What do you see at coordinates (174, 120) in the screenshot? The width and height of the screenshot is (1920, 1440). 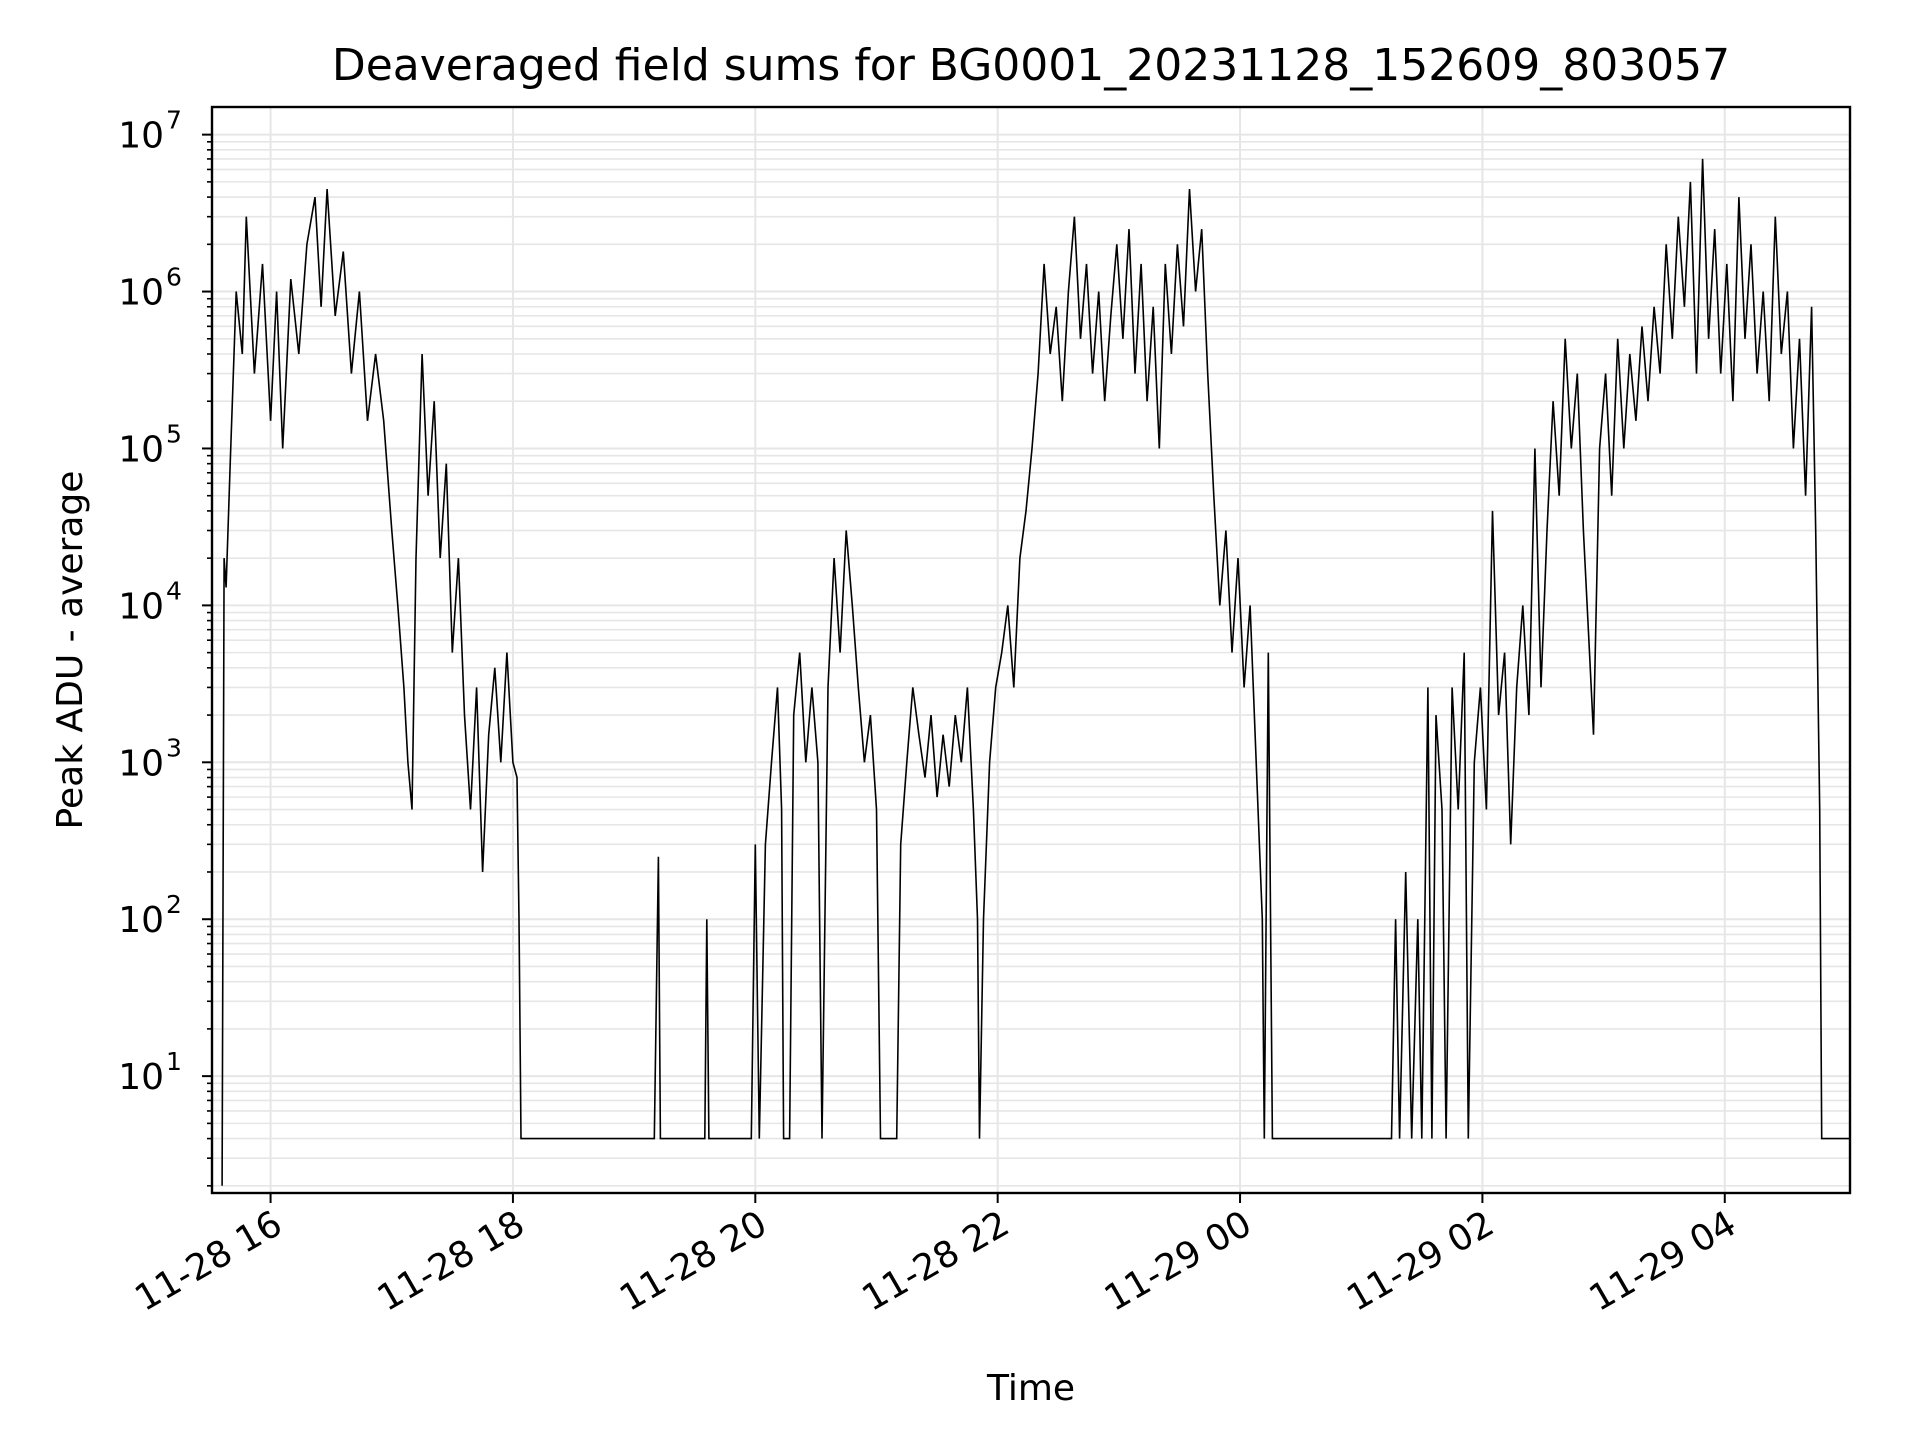 I see `y-tick-exponent: 7` at bounding box center [174, 120].